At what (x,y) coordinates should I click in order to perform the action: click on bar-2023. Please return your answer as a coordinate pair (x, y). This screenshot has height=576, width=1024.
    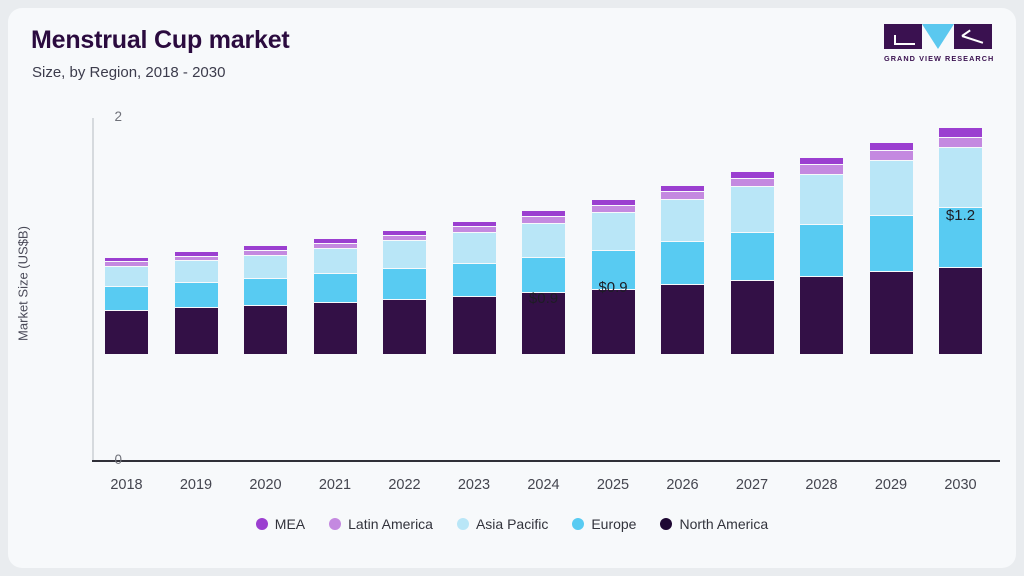
    Looking at the image, I should click on (474, 287).